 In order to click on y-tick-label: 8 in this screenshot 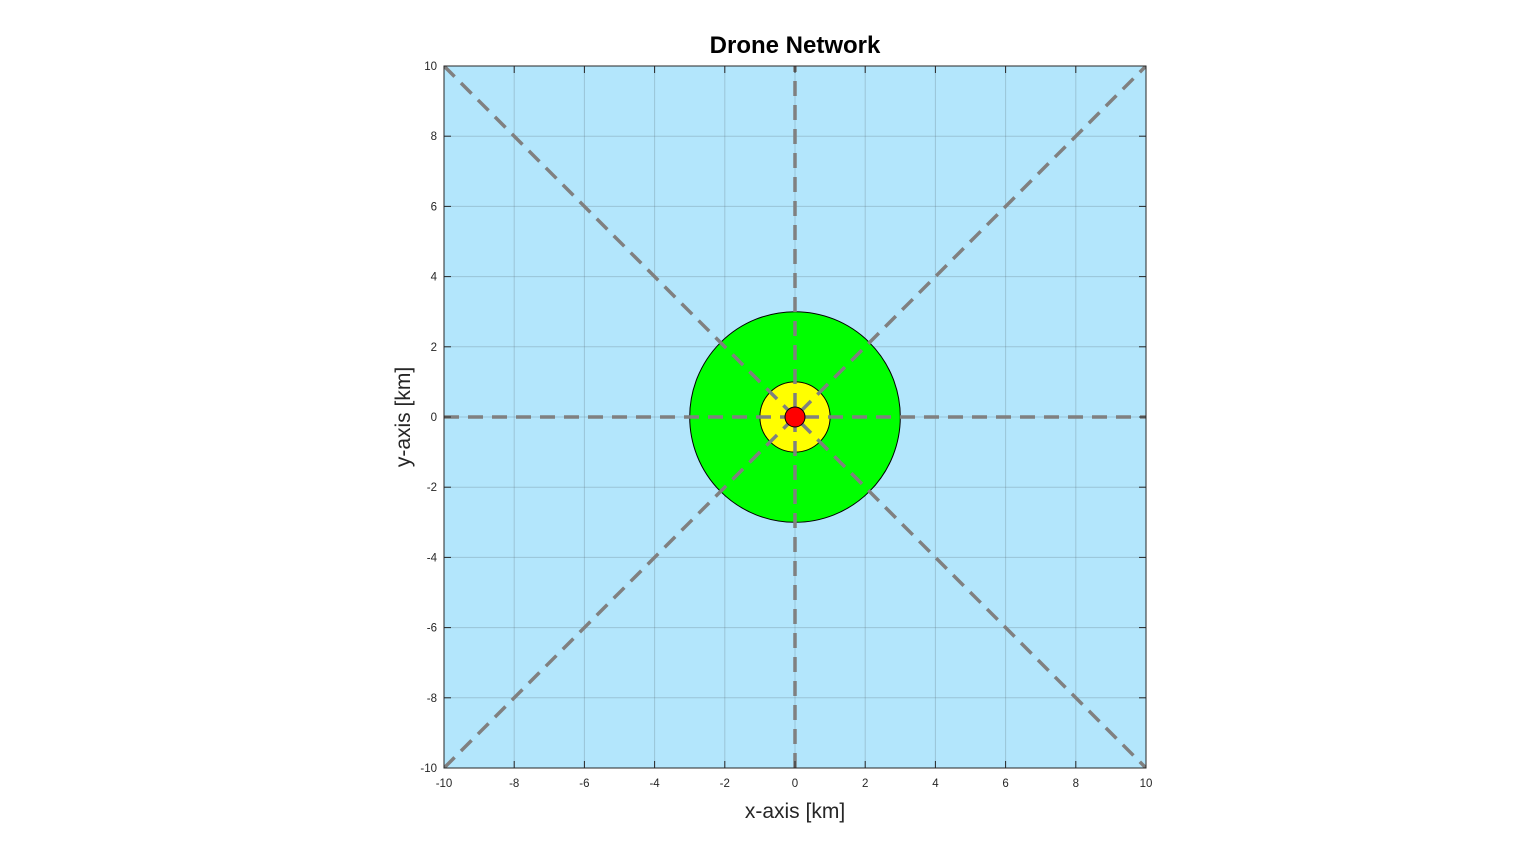, I will do `click(434, 137)`.